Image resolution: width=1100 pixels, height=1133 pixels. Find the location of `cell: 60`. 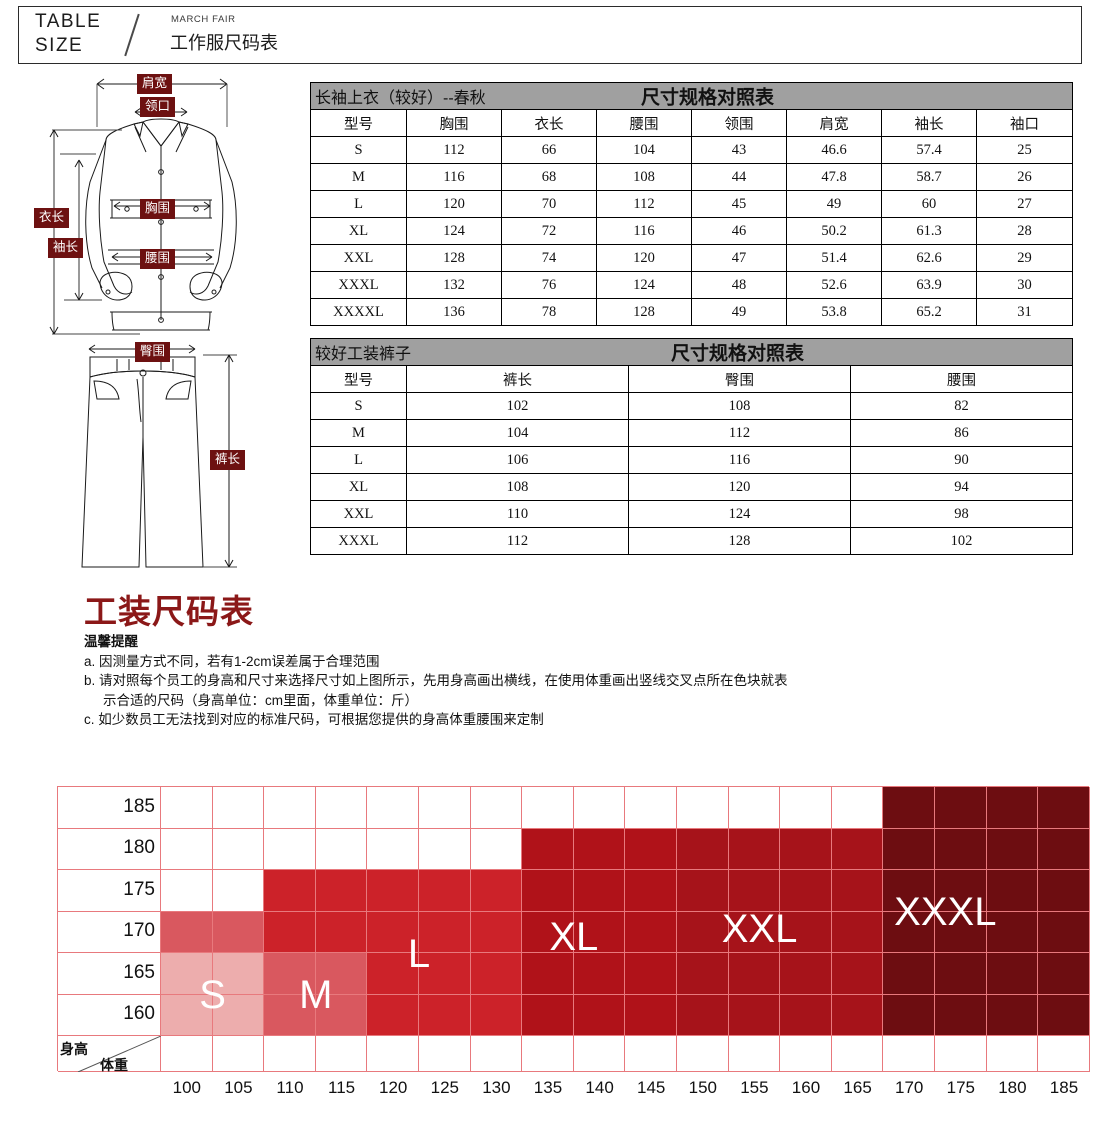

cell: 60 is located at coordinates (929, 204).